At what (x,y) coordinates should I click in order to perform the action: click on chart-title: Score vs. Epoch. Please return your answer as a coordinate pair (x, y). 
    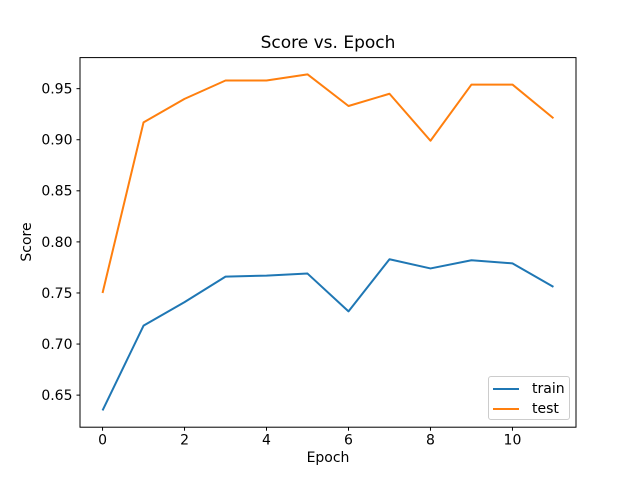
    Looking at the image, I should click on (328, 43).